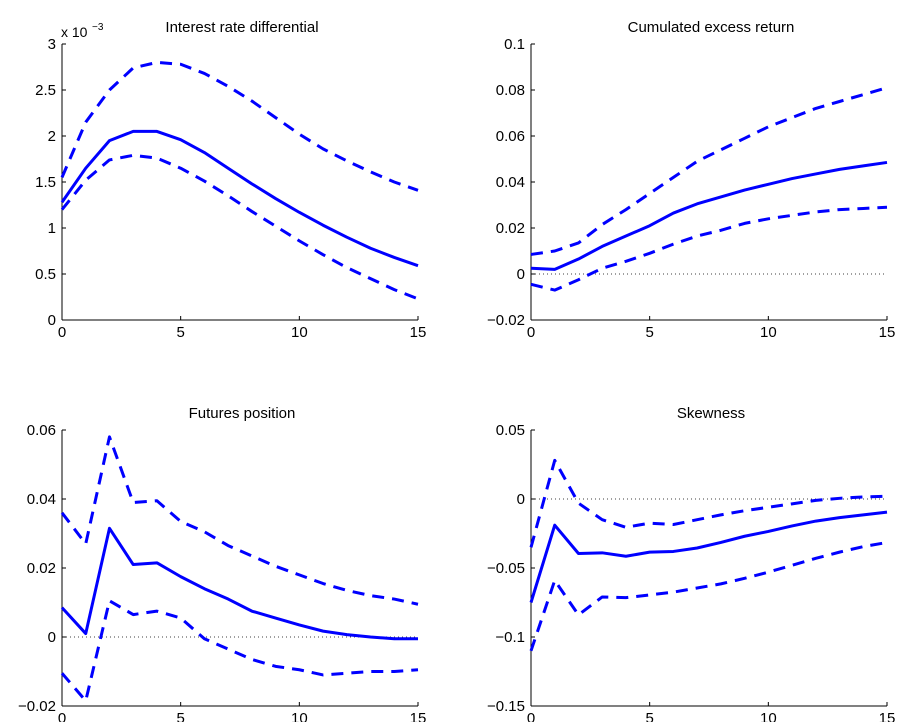  I want to click on y-tick-label: 3, so click(52, 44).